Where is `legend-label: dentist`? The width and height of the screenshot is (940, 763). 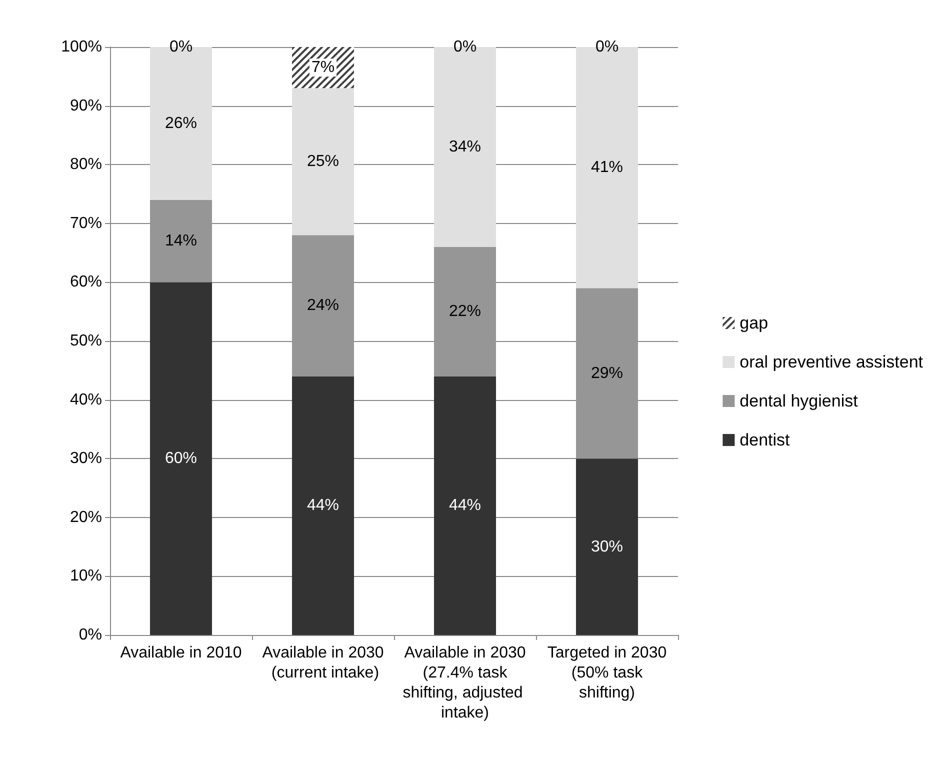 legend-label: dentist is located at coordinates (765, 440).